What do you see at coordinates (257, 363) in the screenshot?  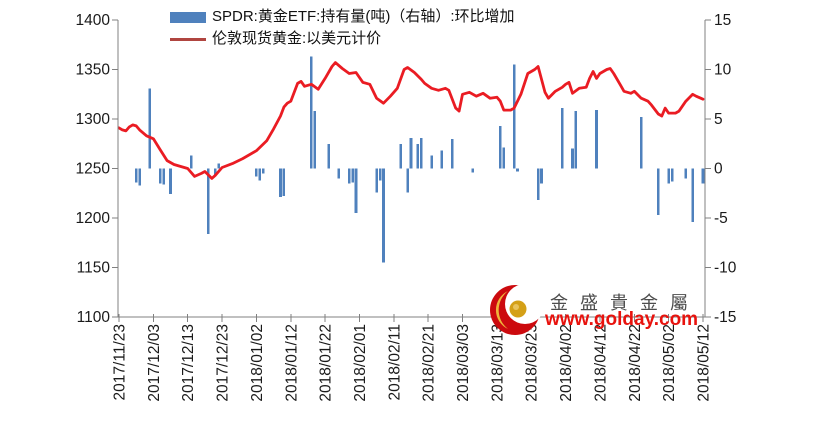 I see `x-axis-date-label: 2018/01/02` at bounding box center [257, 363].